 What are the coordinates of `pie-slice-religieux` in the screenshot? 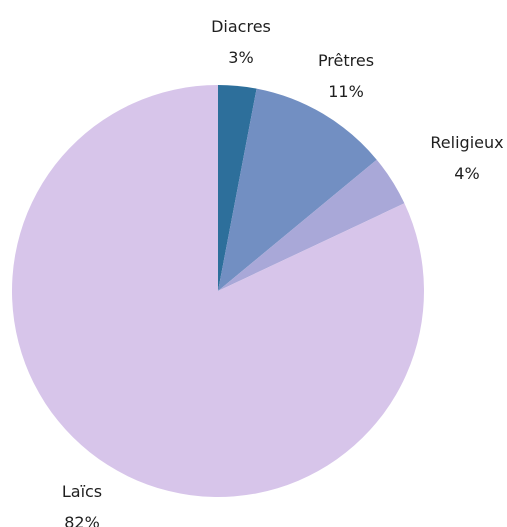 It's located at (311, 225).